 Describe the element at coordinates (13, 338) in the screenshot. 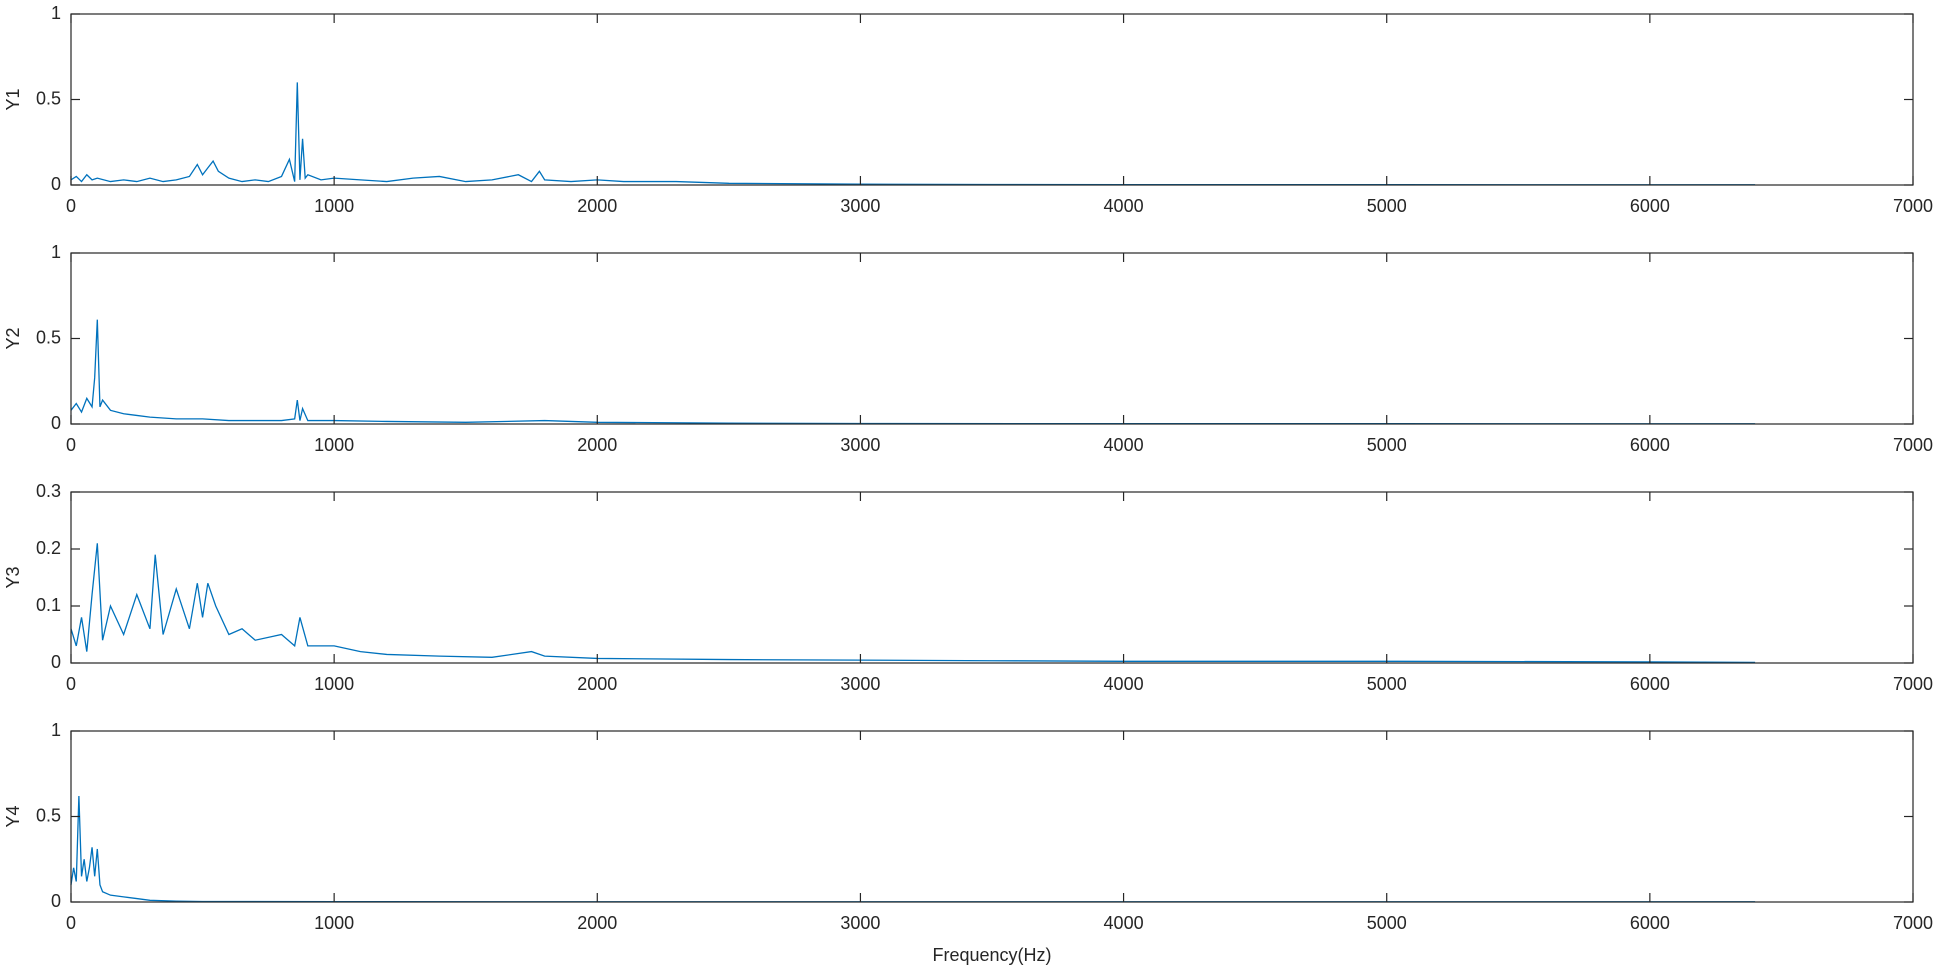

I see `y-axis-label: Y2` at that location.